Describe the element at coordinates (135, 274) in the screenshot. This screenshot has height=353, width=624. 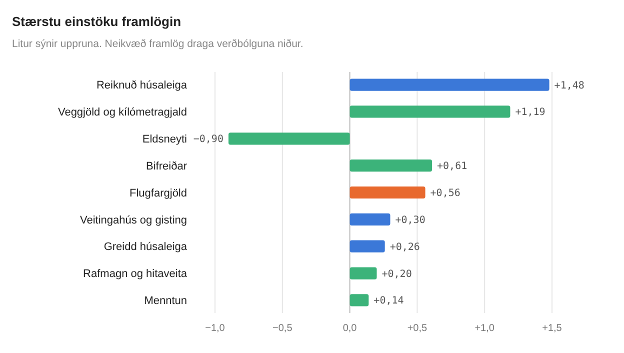
I see `y-tick-label: Rafmagn og hitaveita` at that location.